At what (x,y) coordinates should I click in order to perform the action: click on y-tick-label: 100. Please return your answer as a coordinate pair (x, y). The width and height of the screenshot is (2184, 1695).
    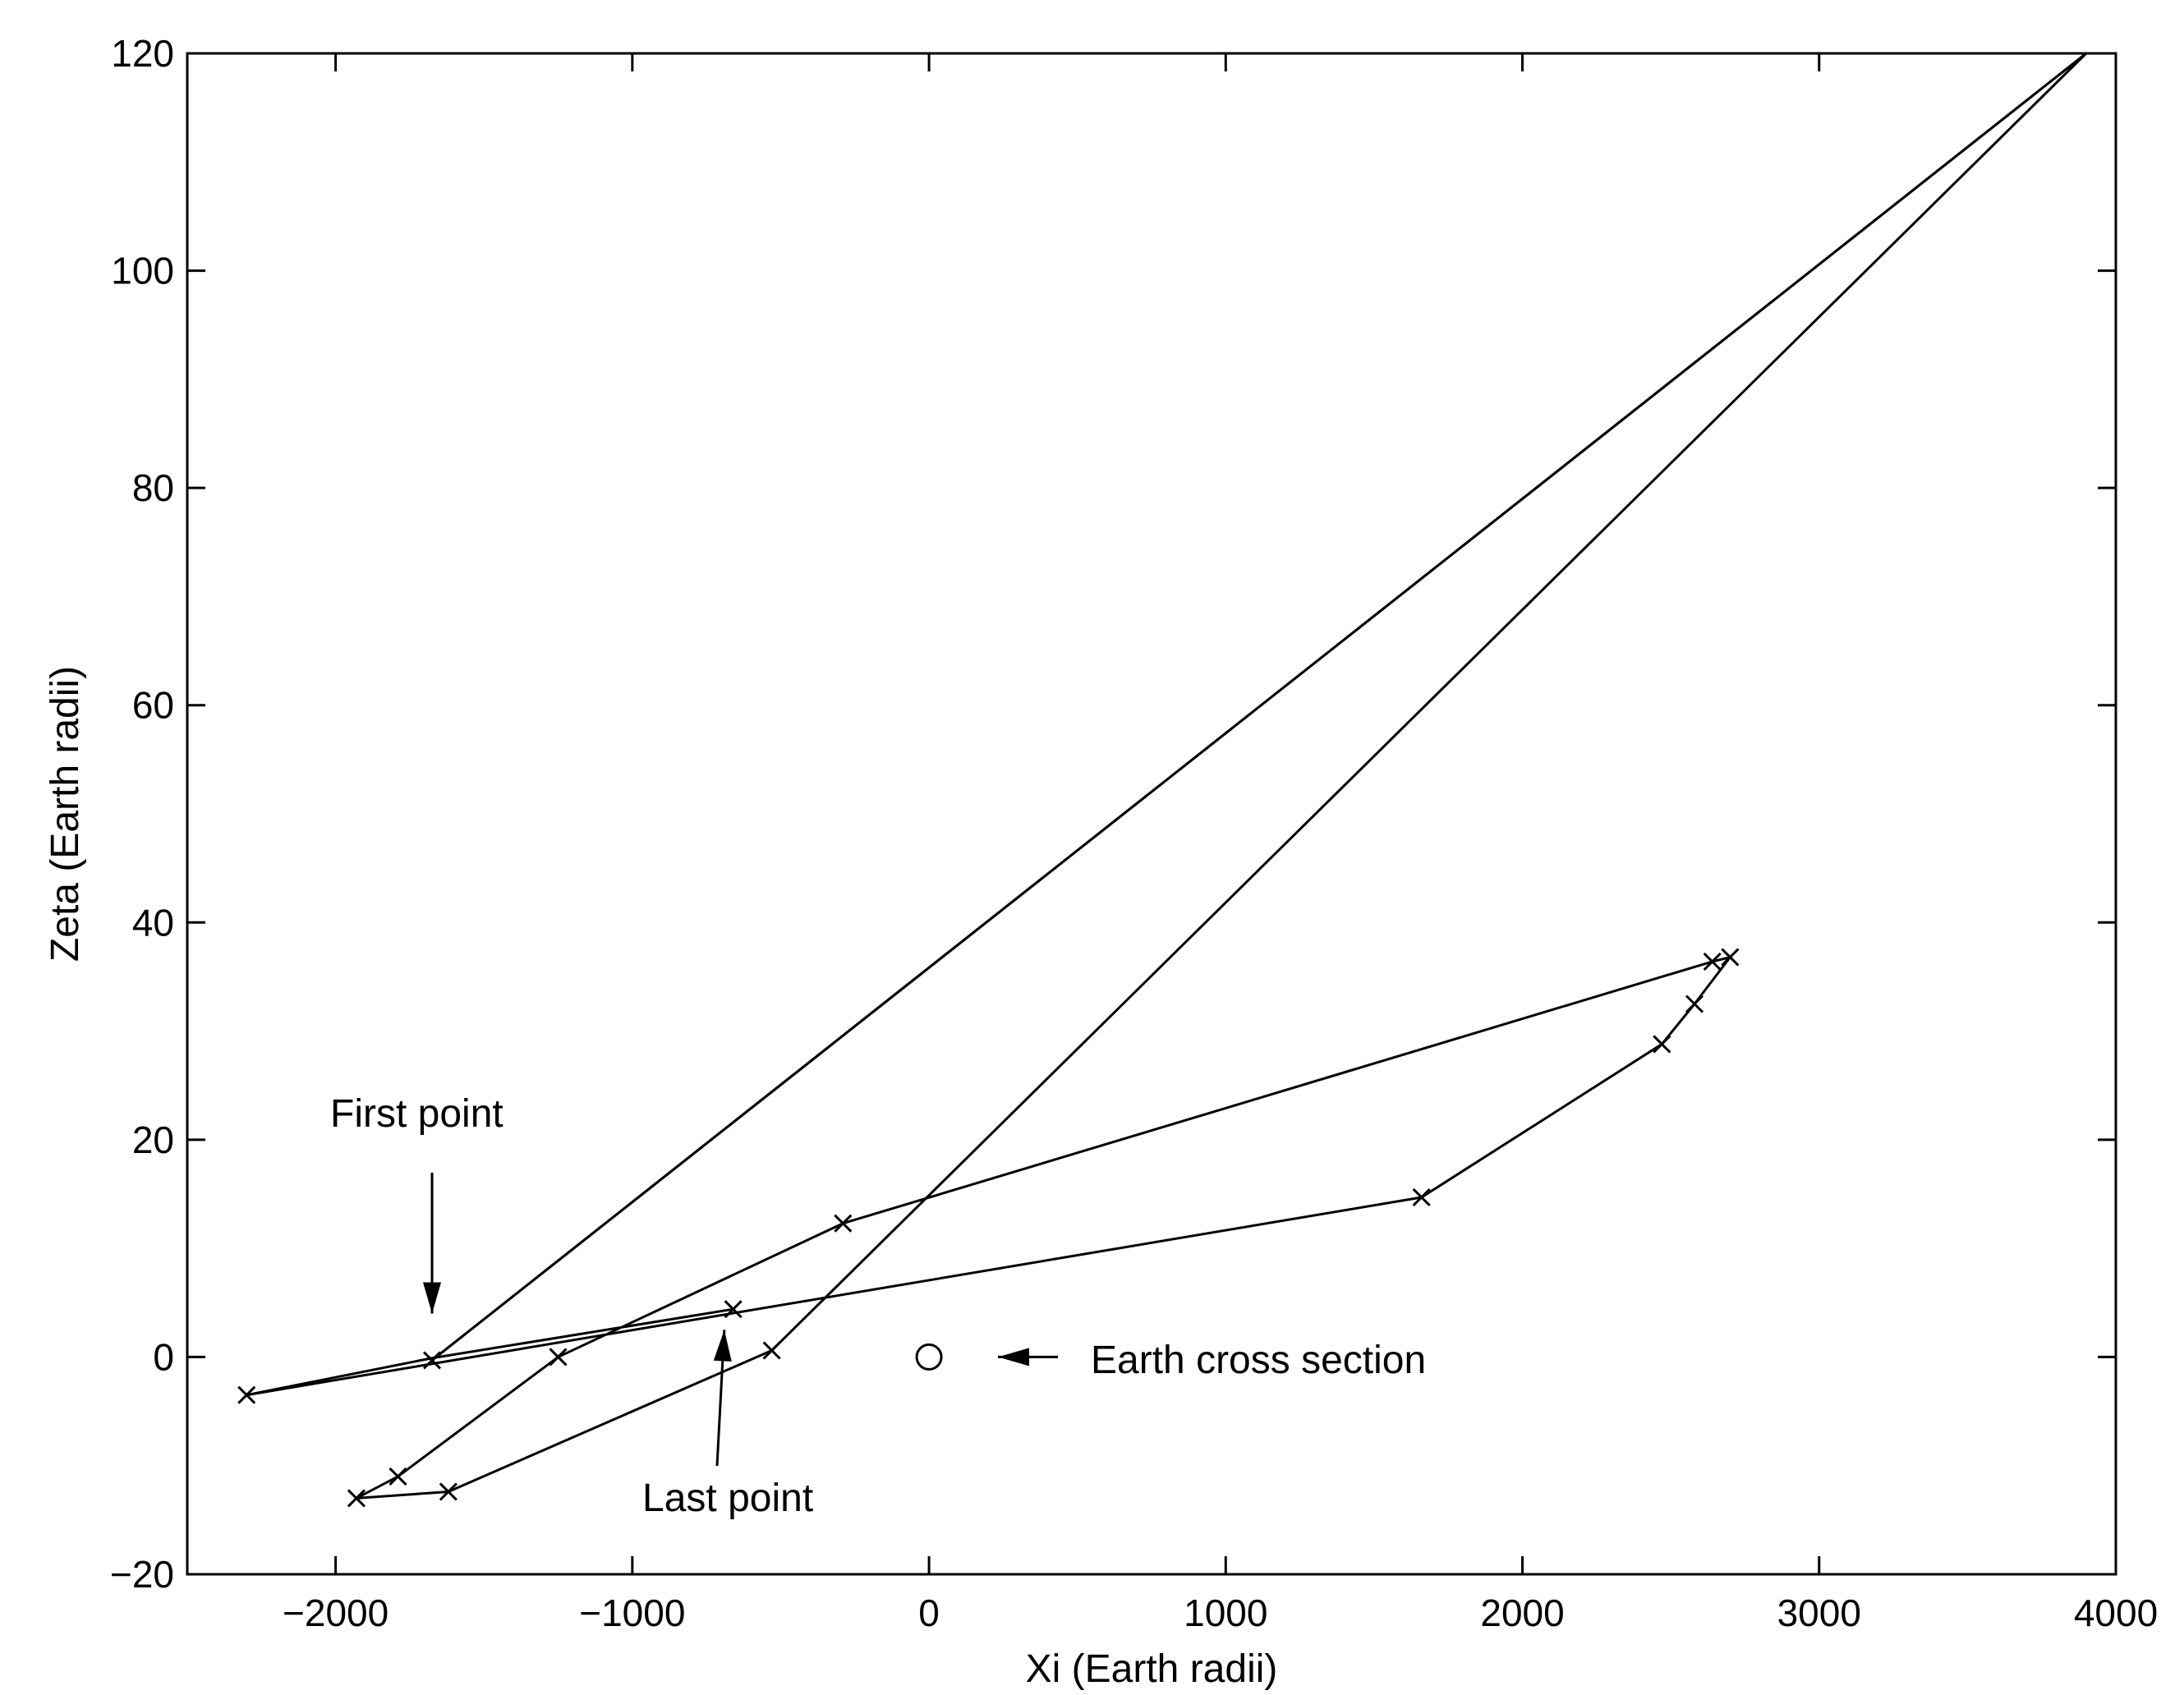
    Looking at the image, I should click on (142, 271).